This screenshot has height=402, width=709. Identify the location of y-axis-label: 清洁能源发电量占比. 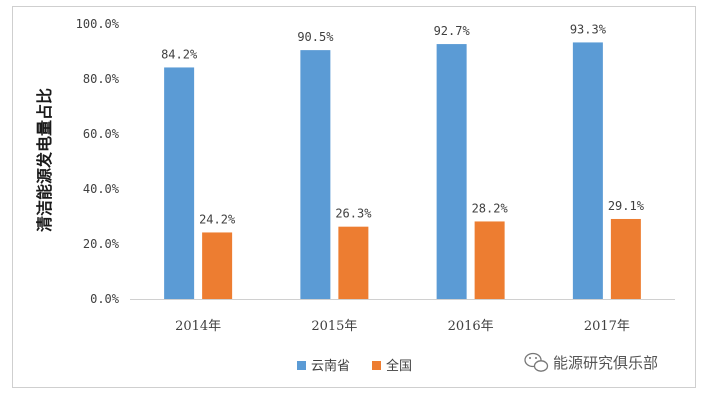
(44, 160).